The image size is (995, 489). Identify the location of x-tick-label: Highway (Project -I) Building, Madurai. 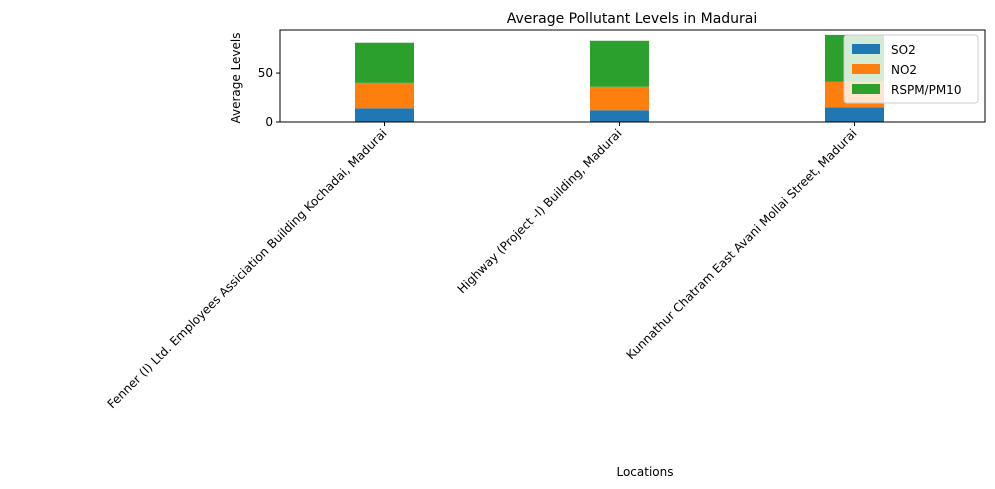
(540, 211).